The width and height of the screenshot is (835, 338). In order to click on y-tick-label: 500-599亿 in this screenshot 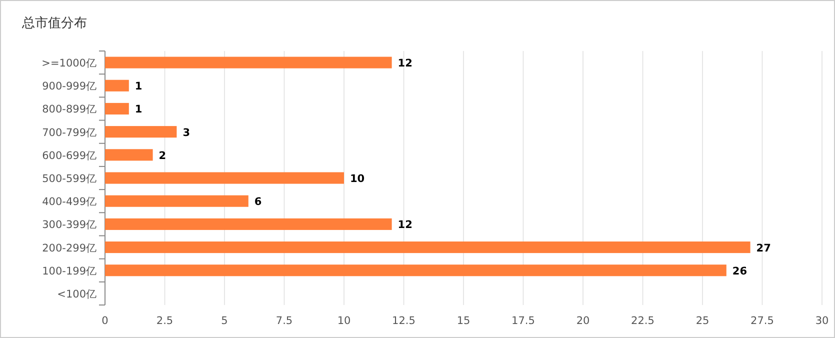, I will do `click(69, 179)`.